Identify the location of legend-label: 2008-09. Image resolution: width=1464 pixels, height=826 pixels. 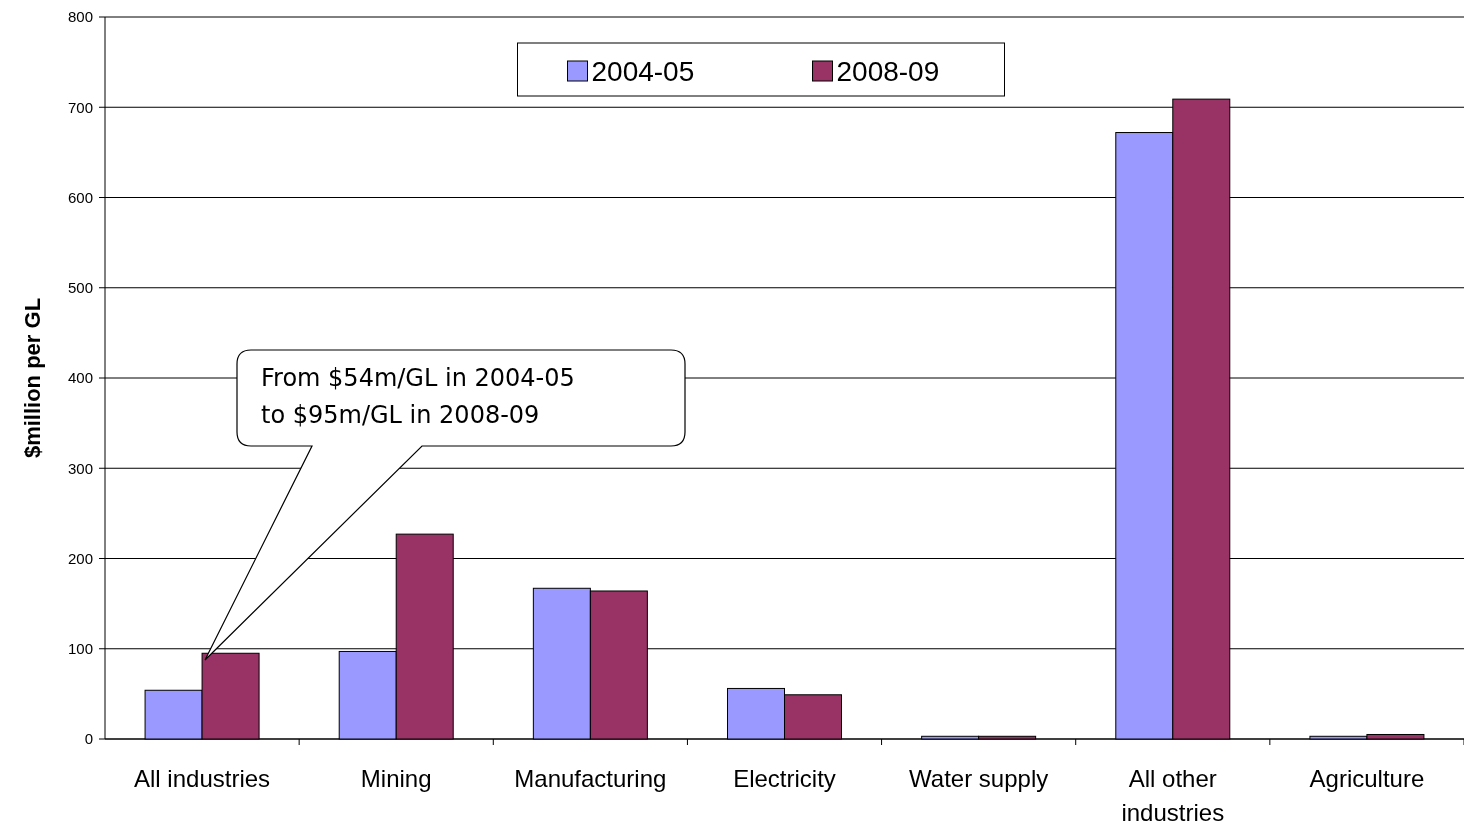
(888, 71).